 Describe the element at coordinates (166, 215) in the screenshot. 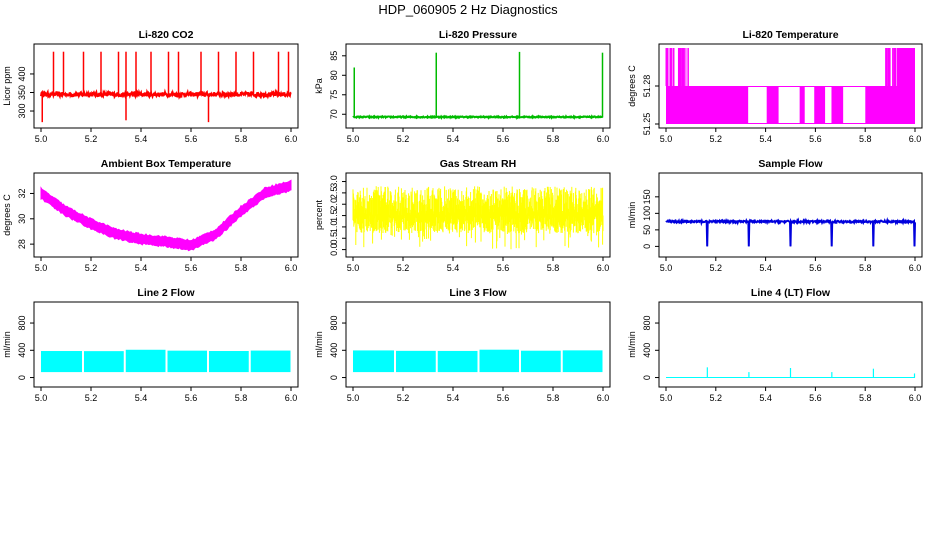

I see `series-band` at that location.